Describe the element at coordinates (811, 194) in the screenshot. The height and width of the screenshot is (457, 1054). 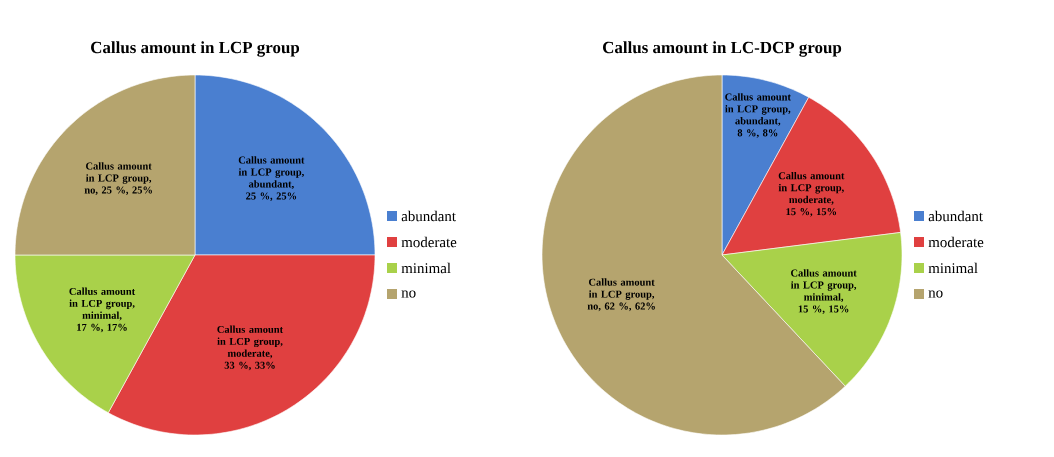
I see `data-label: Callus amount in LCP group, moderate, 15 %, 15%` at that location.